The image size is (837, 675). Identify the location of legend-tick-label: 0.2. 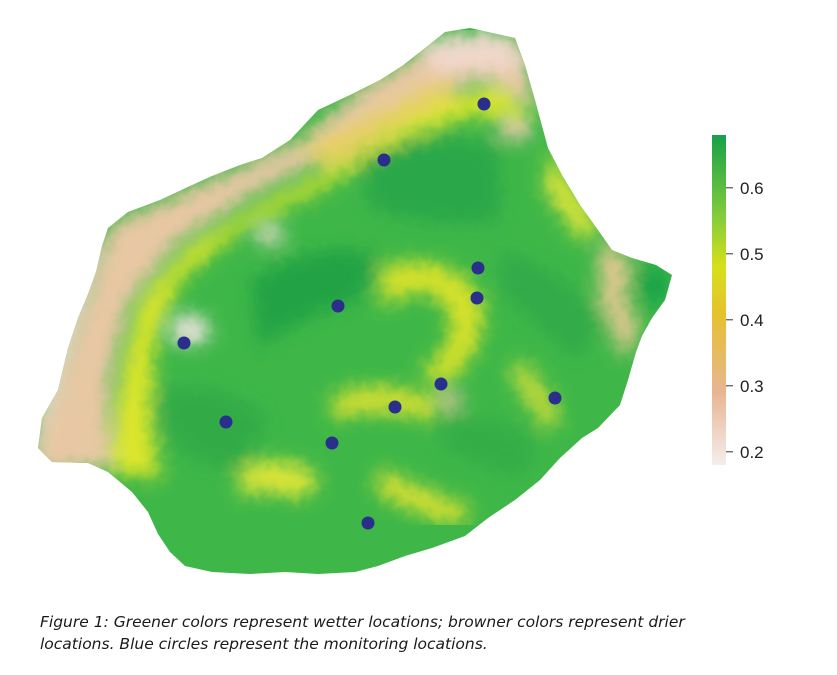
(752, 452).